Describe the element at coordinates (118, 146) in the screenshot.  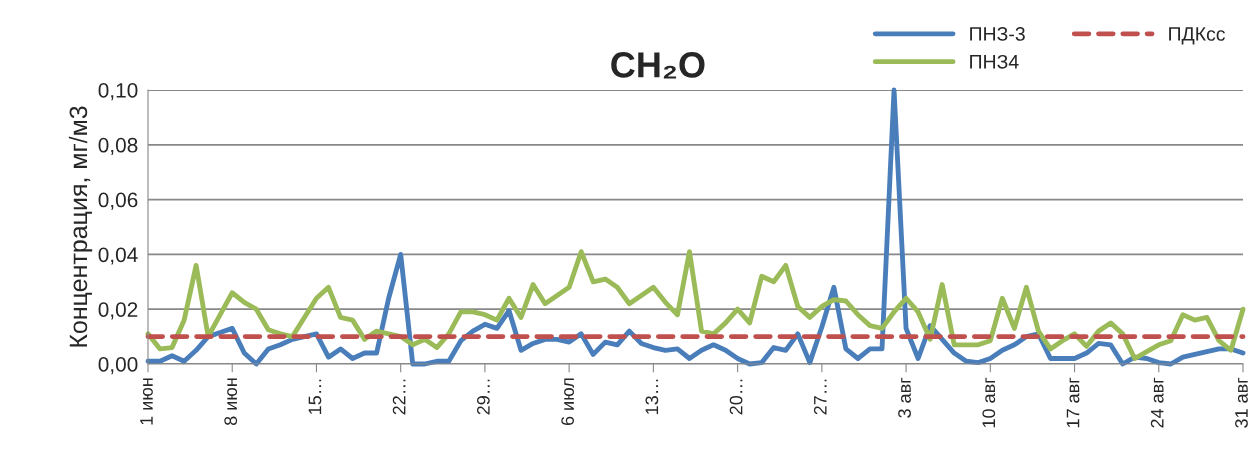
I see `y-tick-label: 0,08` at that location.